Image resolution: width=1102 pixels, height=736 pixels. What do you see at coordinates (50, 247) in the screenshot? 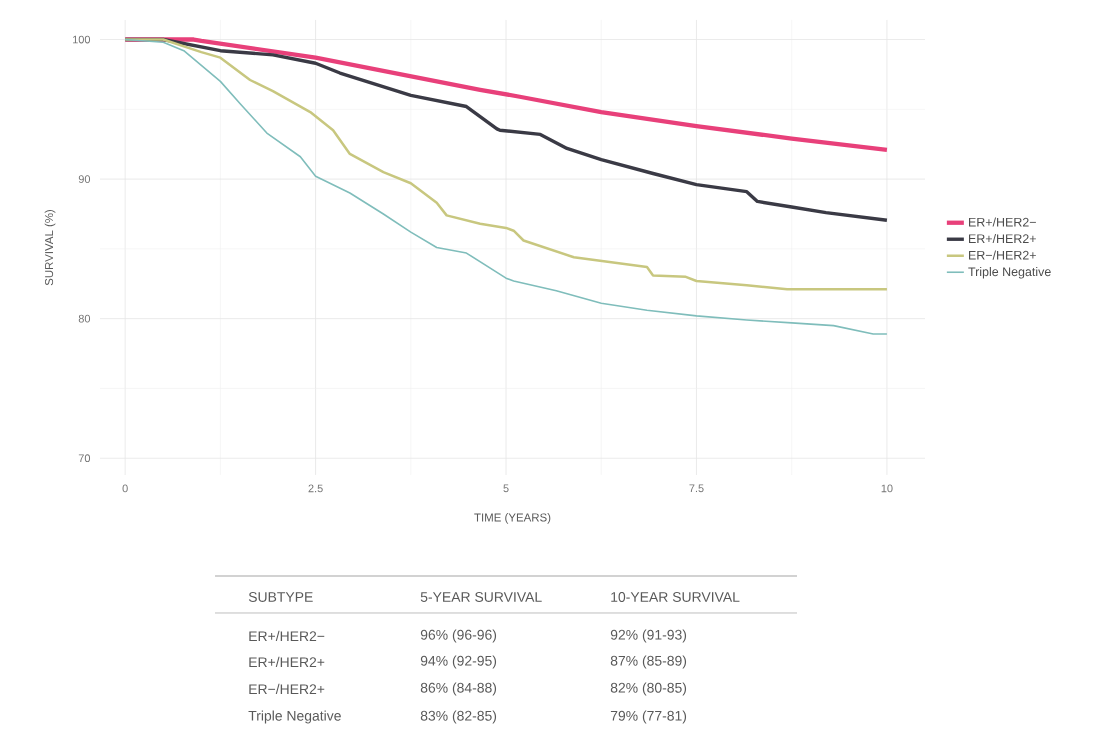
I see `y-axis-title: SURVIVAL (%)` at bounding box center [50, 247].